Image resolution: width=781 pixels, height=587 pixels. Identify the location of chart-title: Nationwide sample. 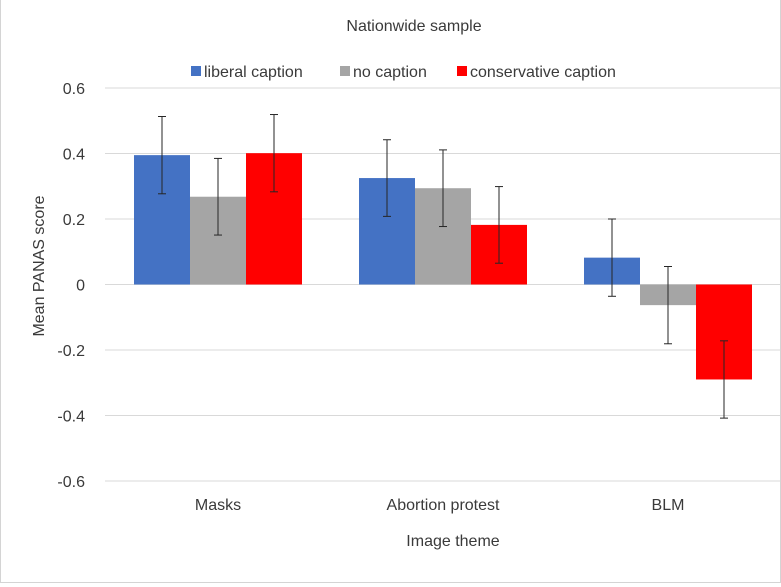
(413, 26).